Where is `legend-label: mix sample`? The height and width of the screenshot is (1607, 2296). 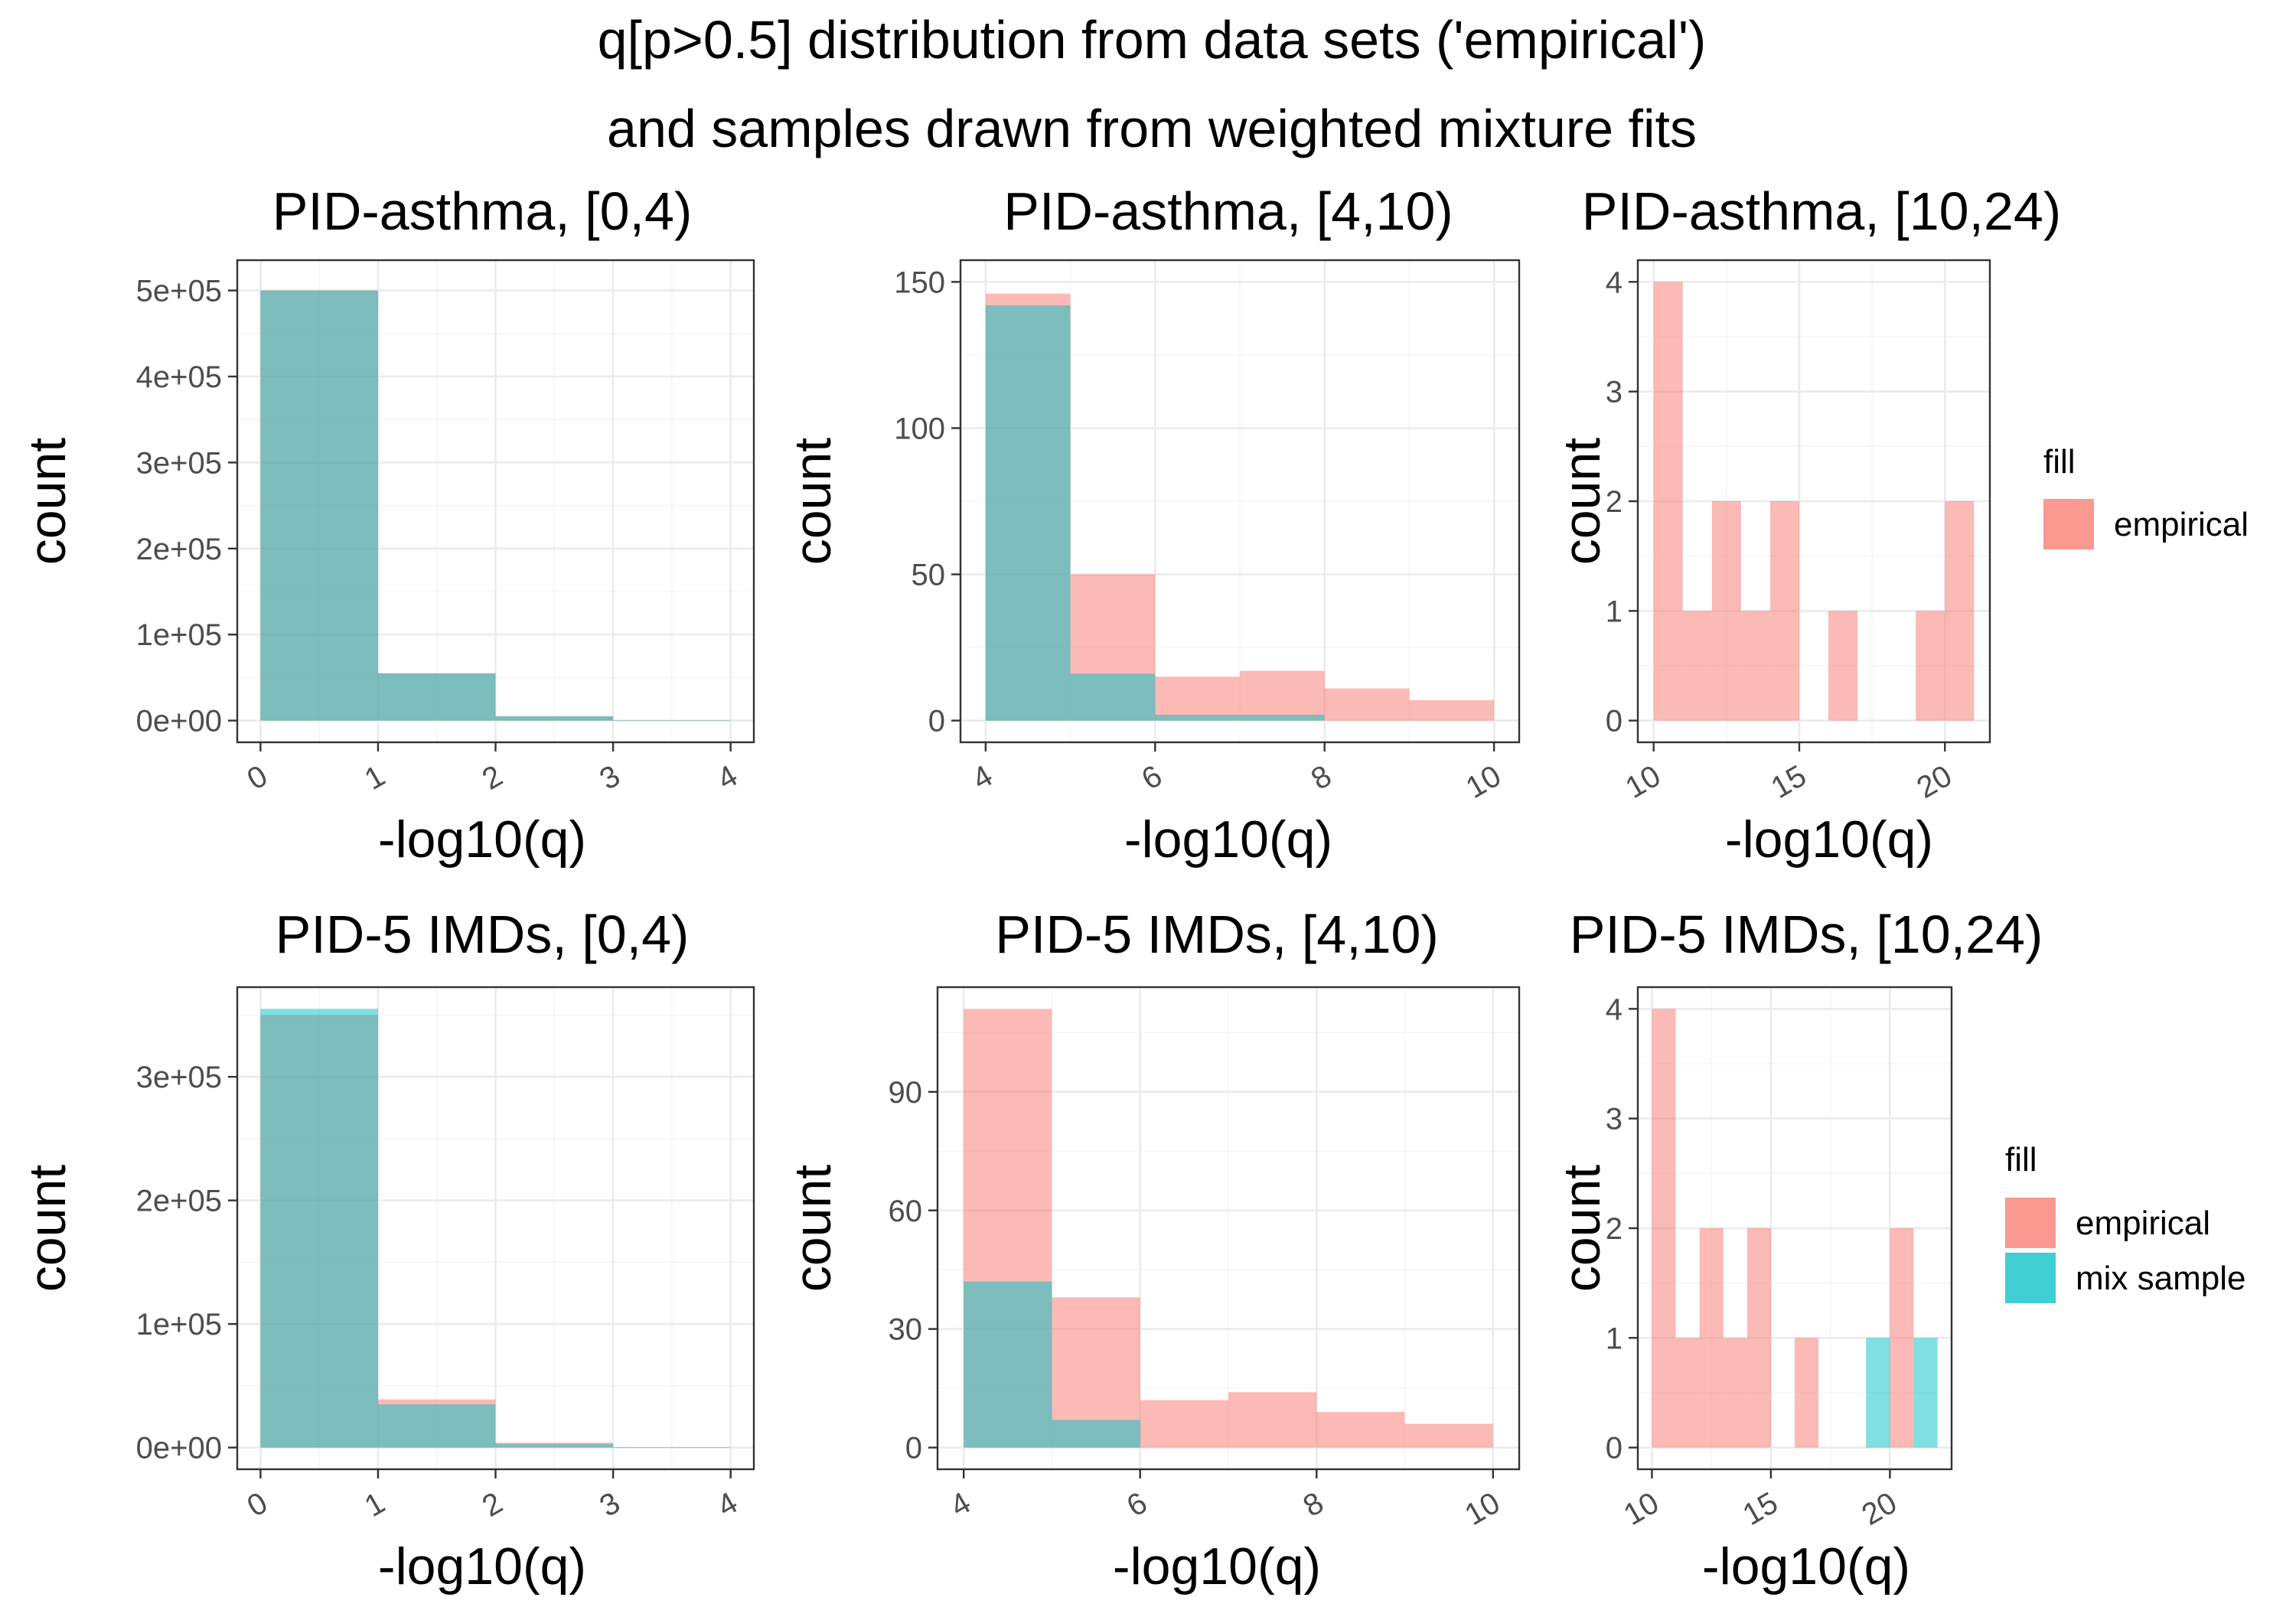
legend-label: mix sample is located at coordinates (2161, 1279).